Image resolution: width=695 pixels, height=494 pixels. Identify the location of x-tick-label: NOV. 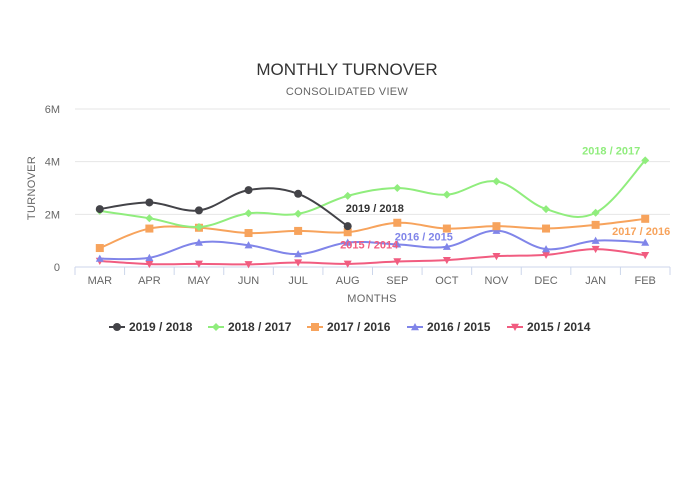
(497, 281).